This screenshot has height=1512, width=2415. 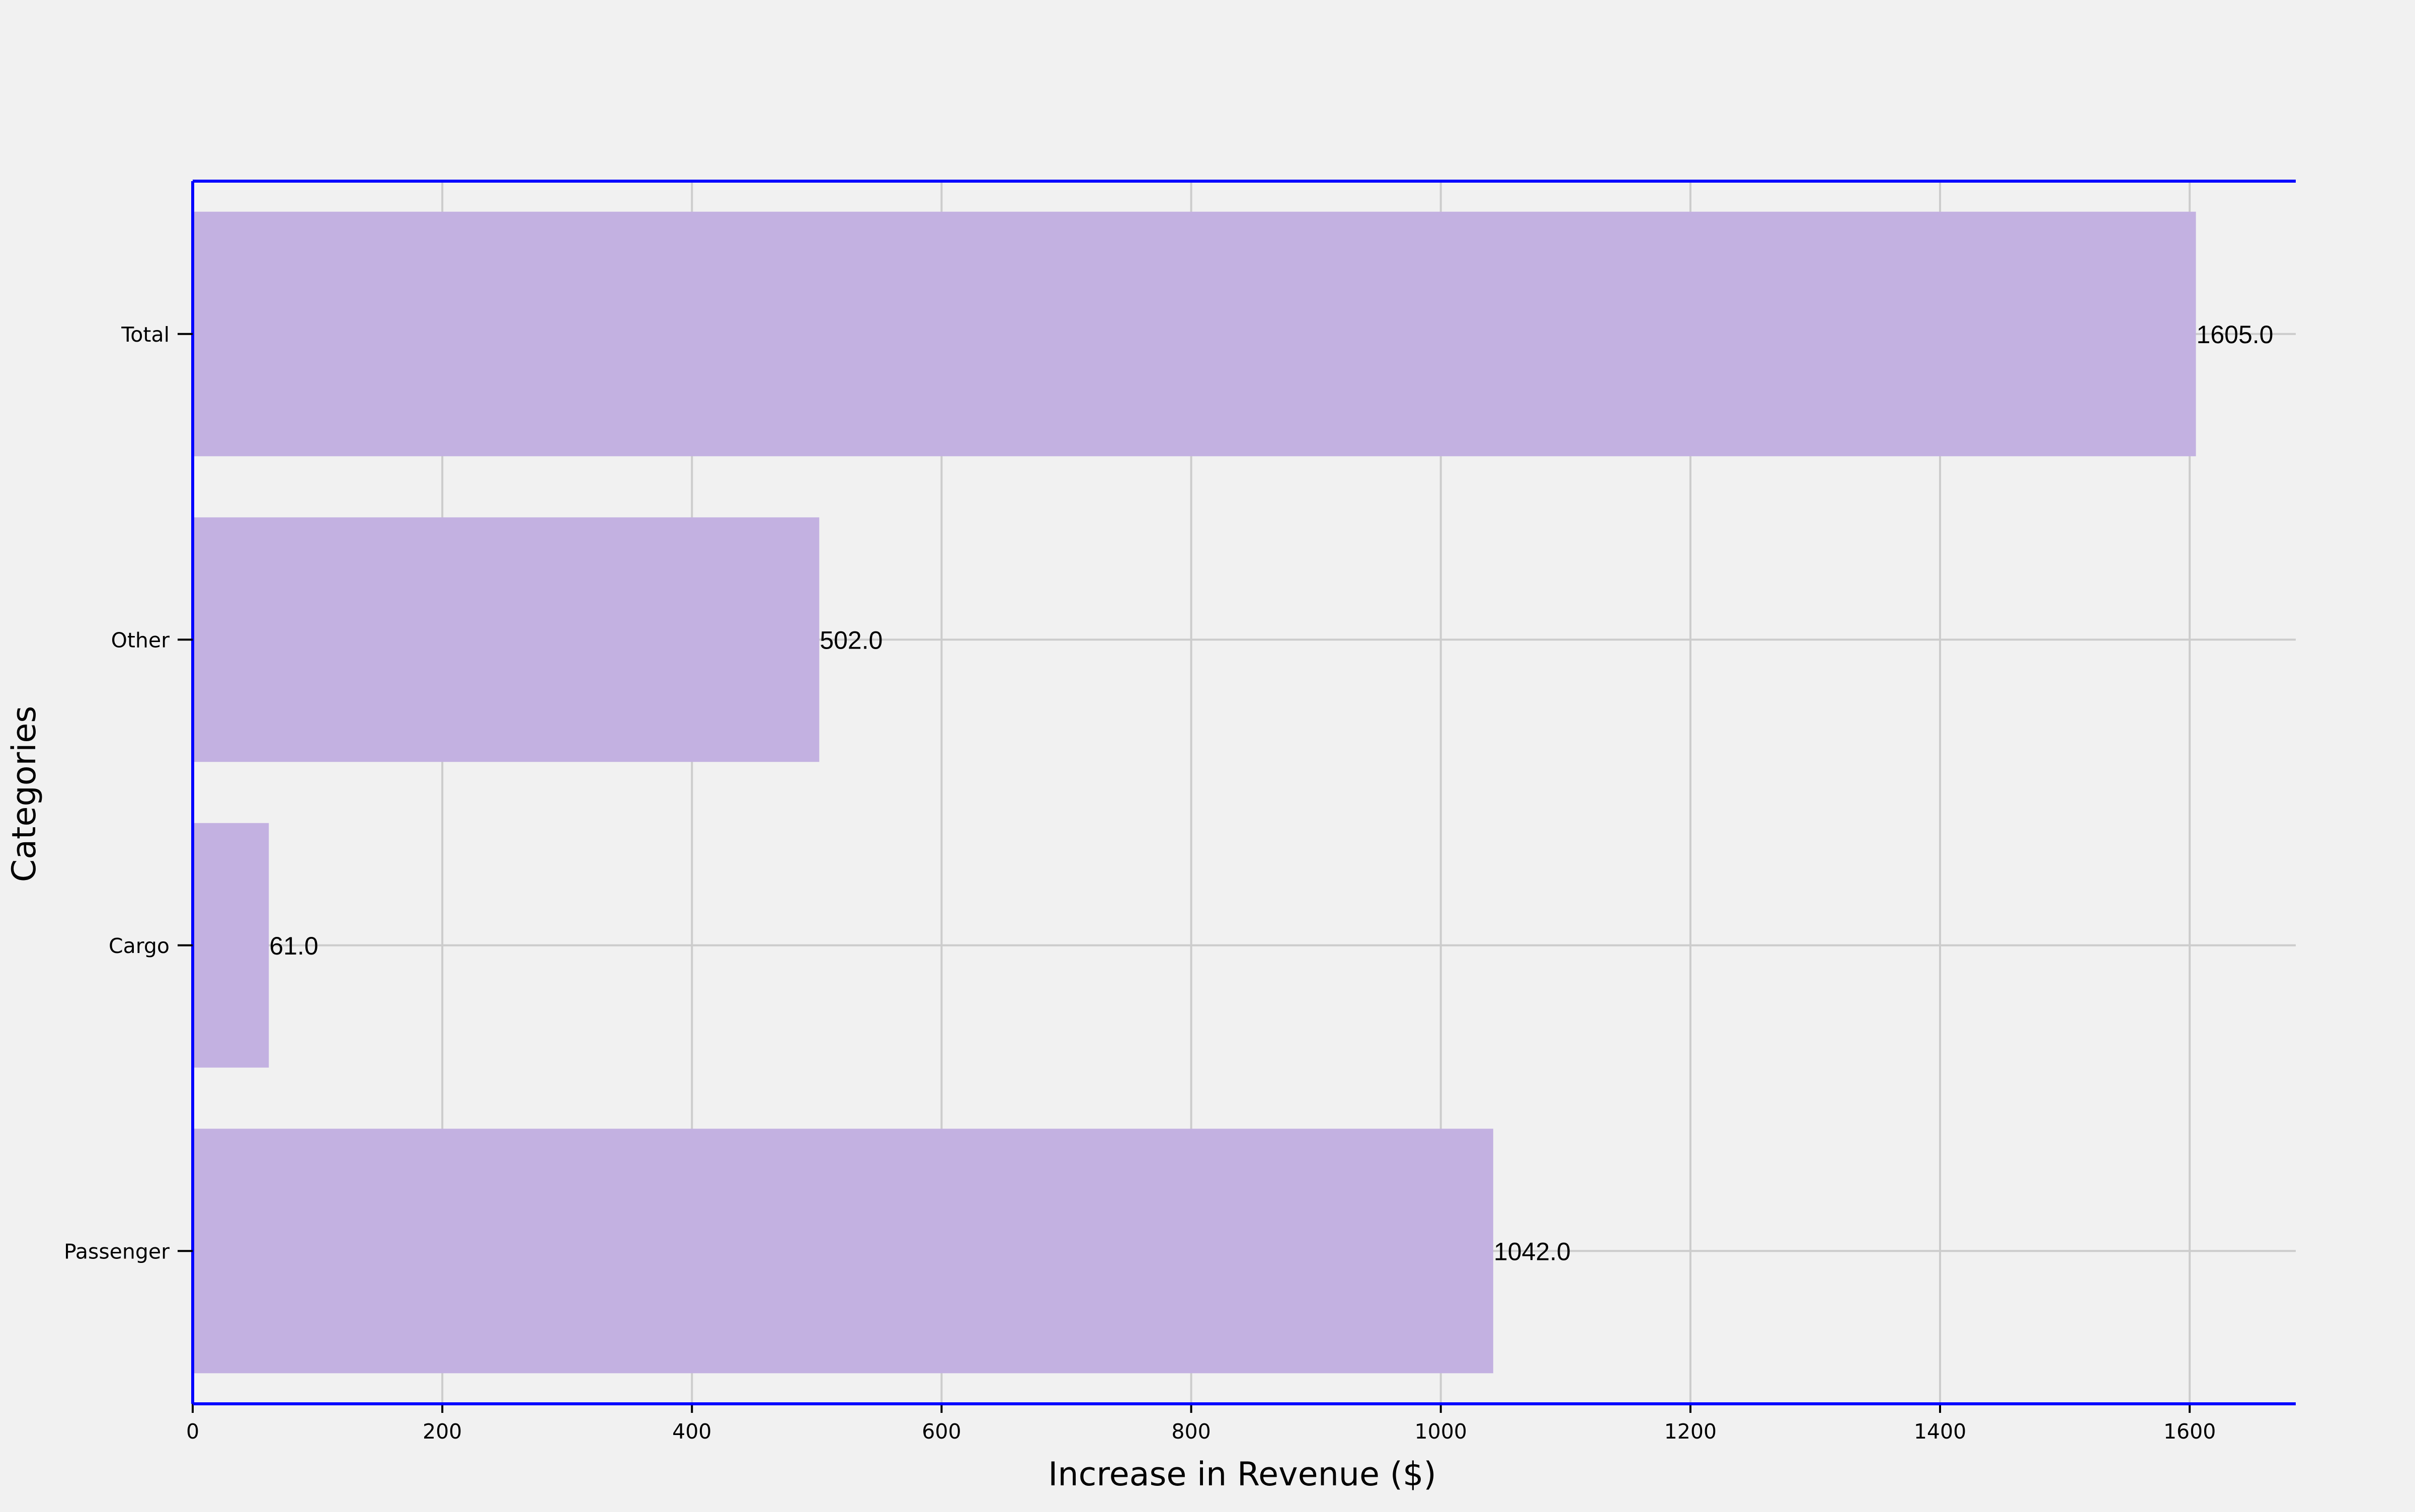 What do you see at coordinates (1441, 1431) in the screenshot?
I see `x-tick-label: 1000` at bounding box center [1441, 1431].